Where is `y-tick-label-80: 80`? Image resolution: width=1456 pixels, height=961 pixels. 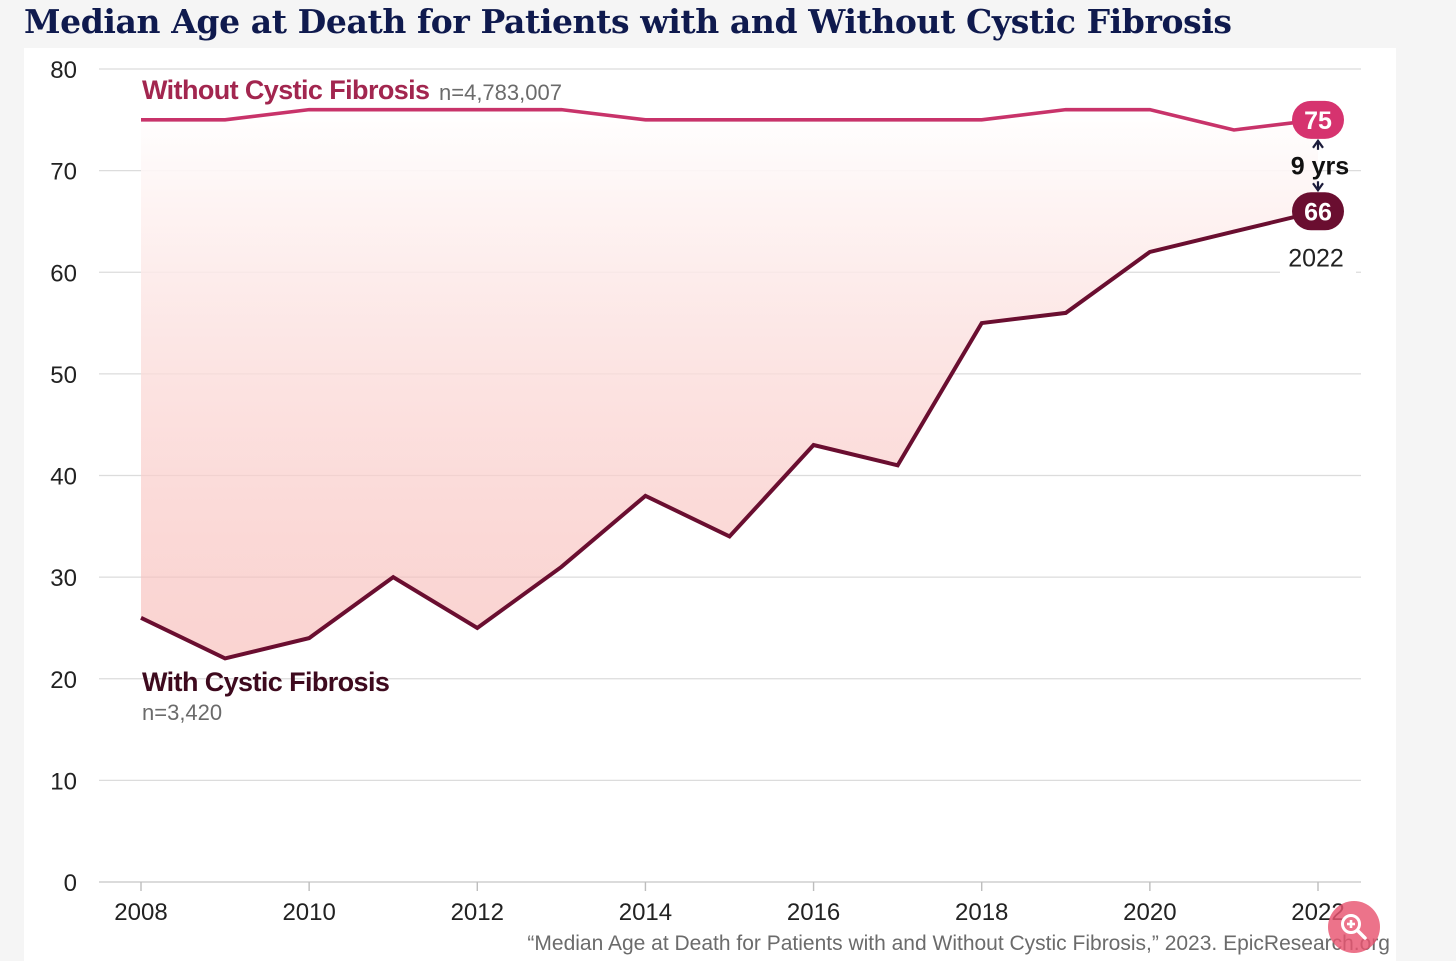 y-tick-label-80: 80 is located at coordinates (63, 70).